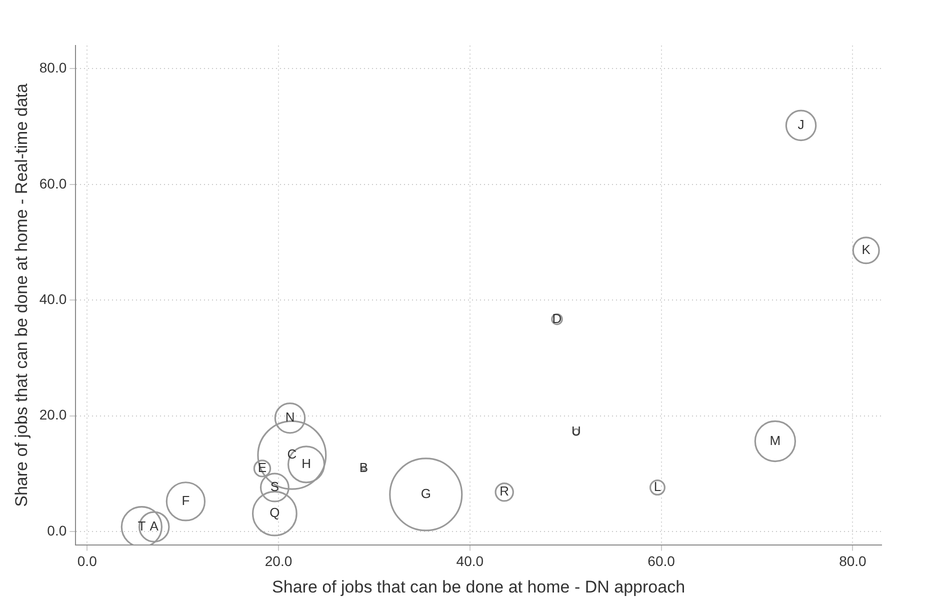 The height and width of the screenshot is (610, 927). What do you see at coordinates (87, 561) in the screenshot?
I see `x-tick-label: 0.0` at bounding box center [87, 561].